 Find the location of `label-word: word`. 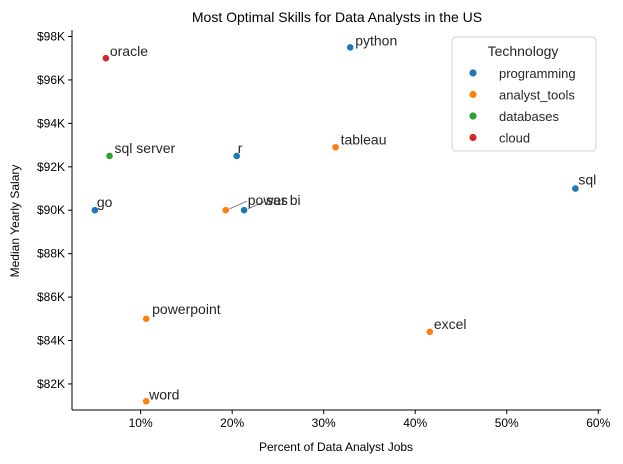

label-word: word is located at coordinates (163, 394).